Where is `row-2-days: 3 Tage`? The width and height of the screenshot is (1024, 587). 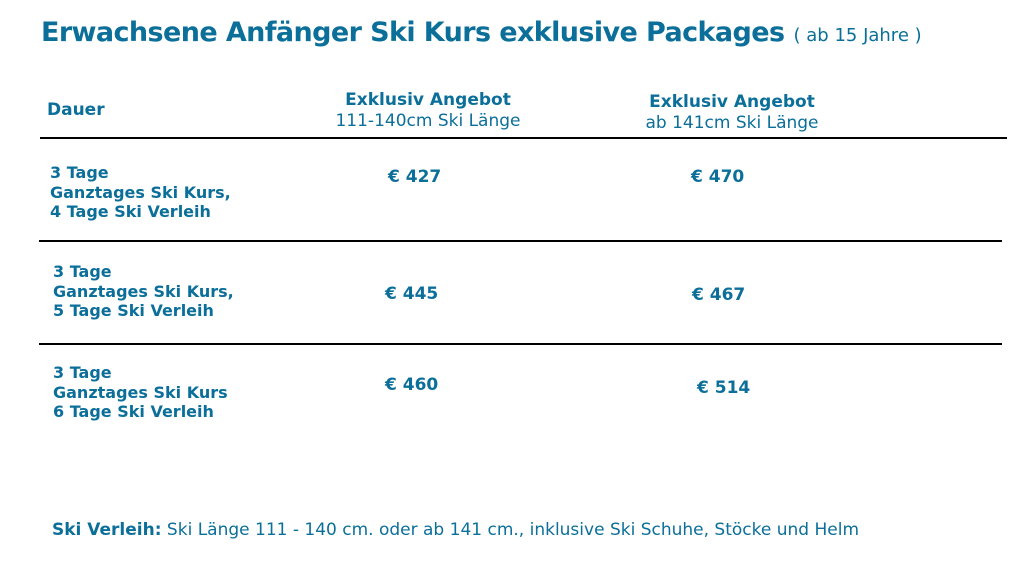
row-2-days: 3 Tage is located at coordinates (82, 271).